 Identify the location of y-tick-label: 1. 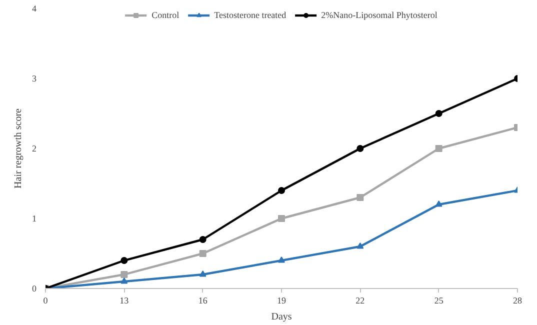
(34, 219).